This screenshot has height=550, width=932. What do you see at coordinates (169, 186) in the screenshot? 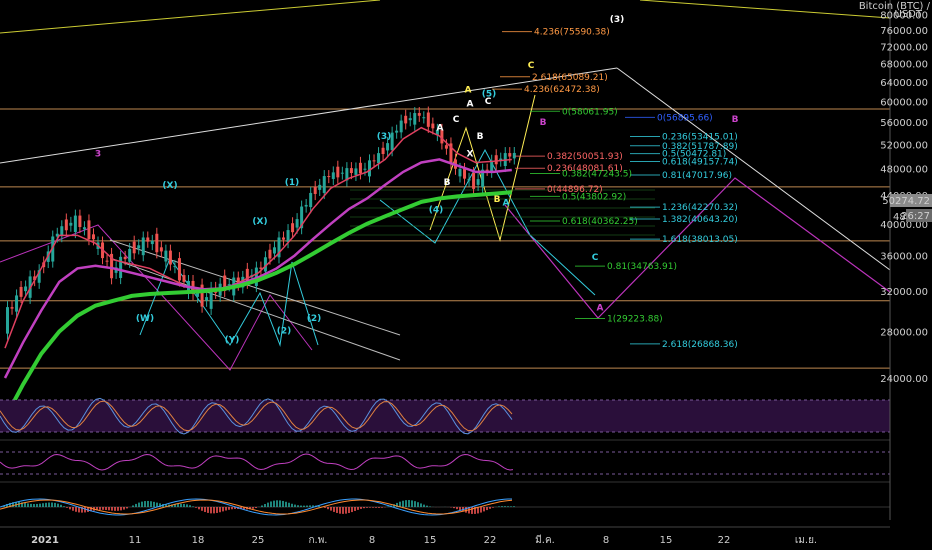
I see `wave-label: (X)` at bounding box center [169, 186].